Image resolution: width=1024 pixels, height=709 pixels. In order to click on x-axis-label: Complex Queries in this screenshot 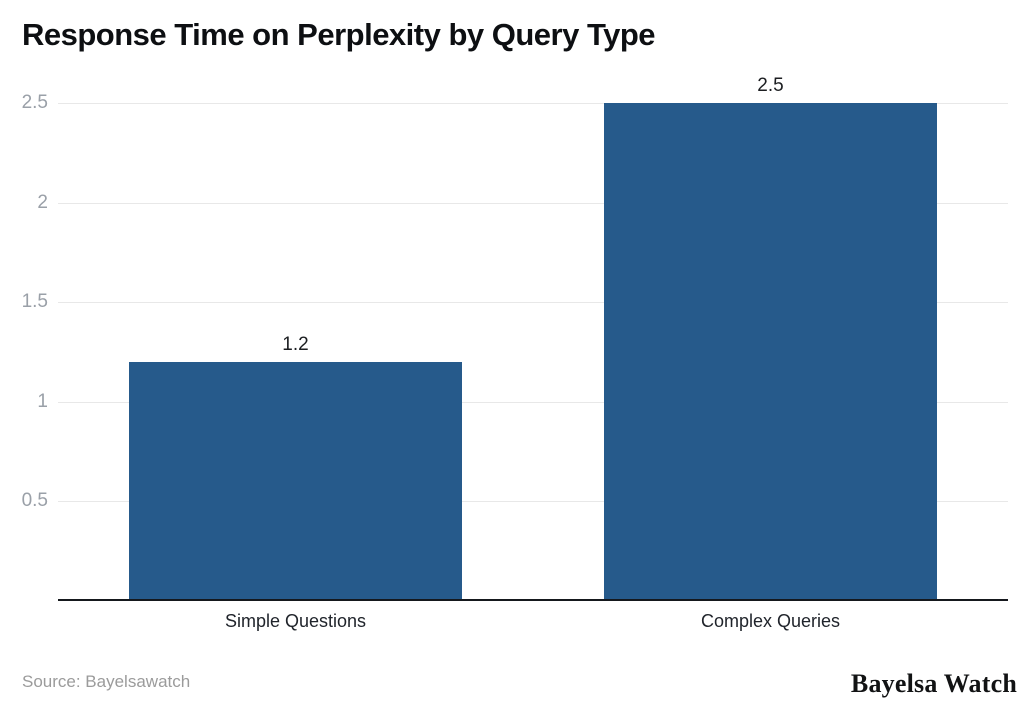, I will do `click(770, 621)`.